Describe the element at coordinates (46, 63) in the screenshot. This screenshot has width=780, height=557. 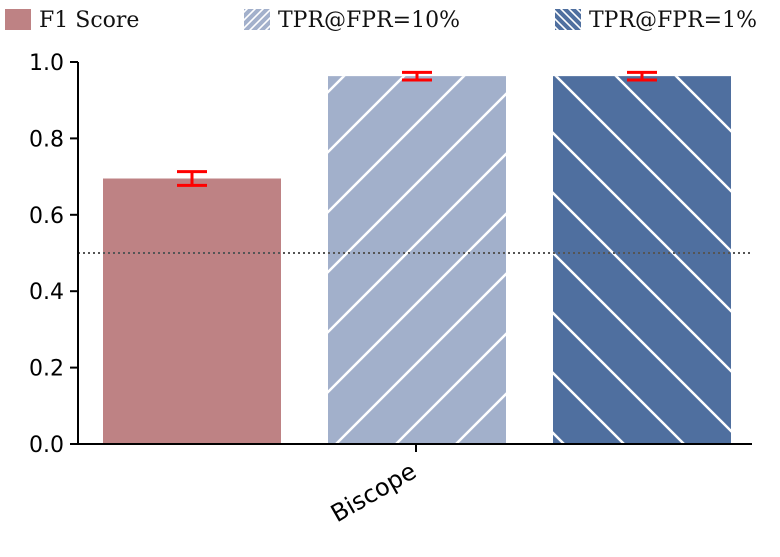
I see `y-tick-label: 1.0` at that location.